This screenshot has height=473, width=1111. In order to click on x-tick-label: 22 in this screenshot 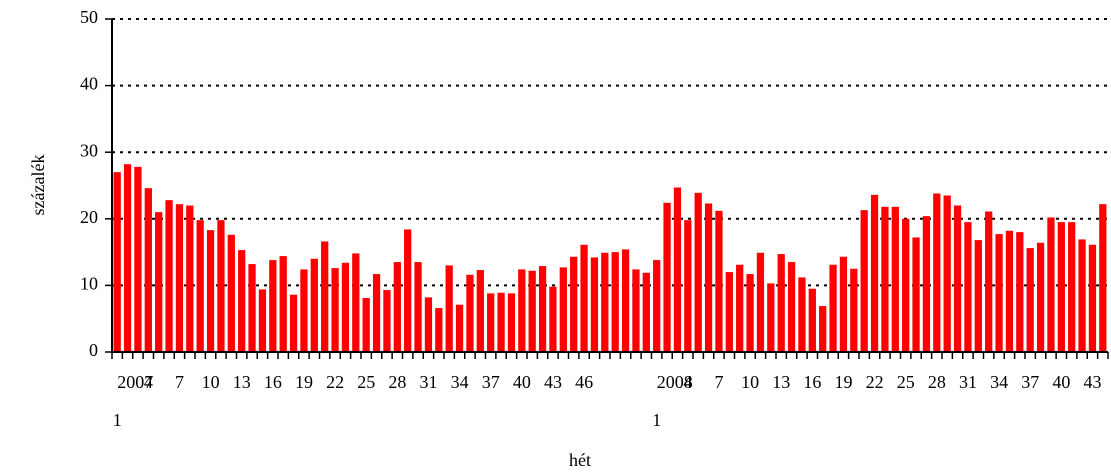, I will do `click(335, 382)`.